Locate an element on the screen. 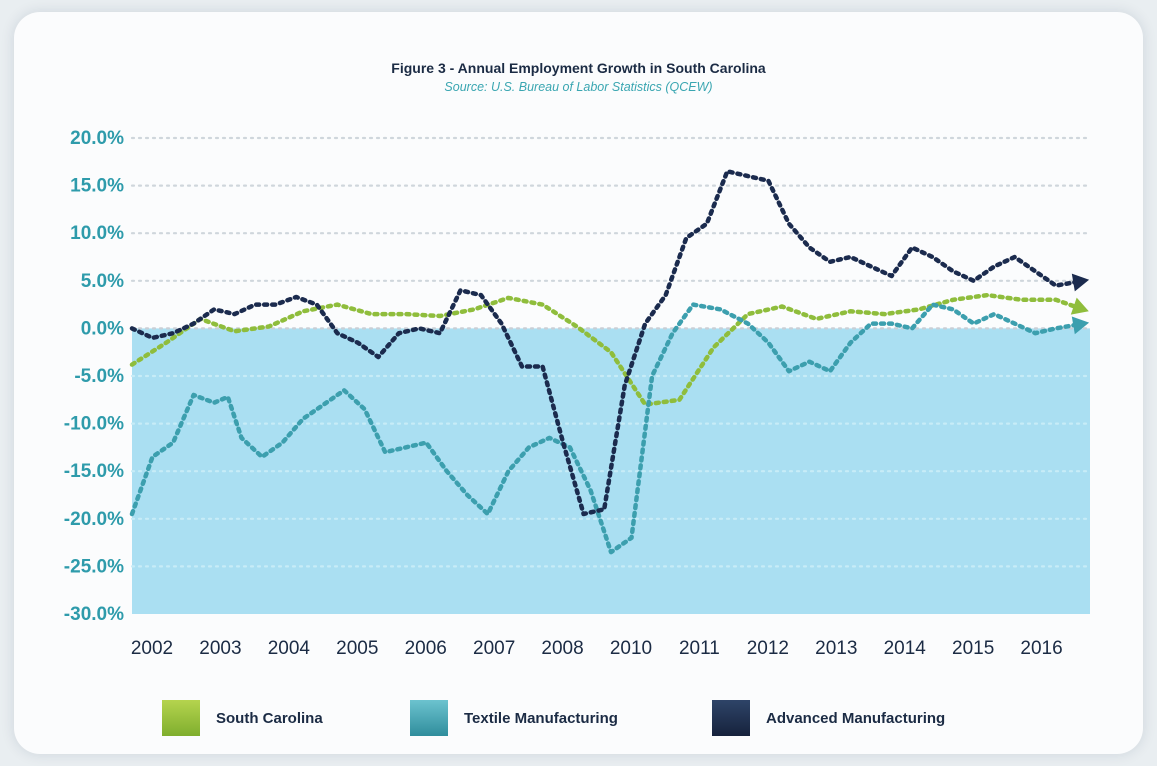 Image resolution: width=1157 pixels, height=766 pixels. legend-label-advanced-manufacturing: Advanced Manufacturing is located at coordinates (856, 718).